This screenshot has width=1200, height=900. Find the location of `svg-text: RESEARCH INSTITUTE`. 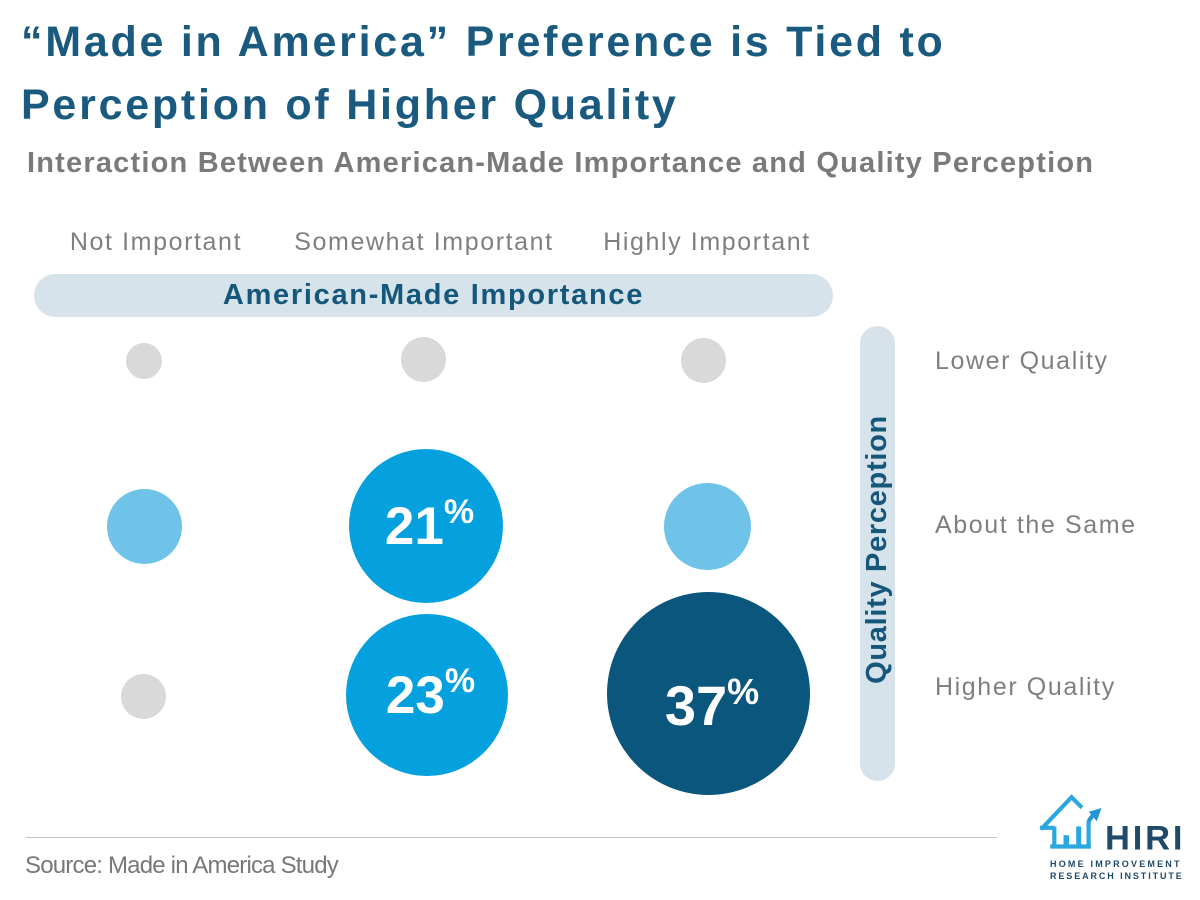

svg-text: RESEARCH INSTITUTE is located at coordinates (1117, 876).